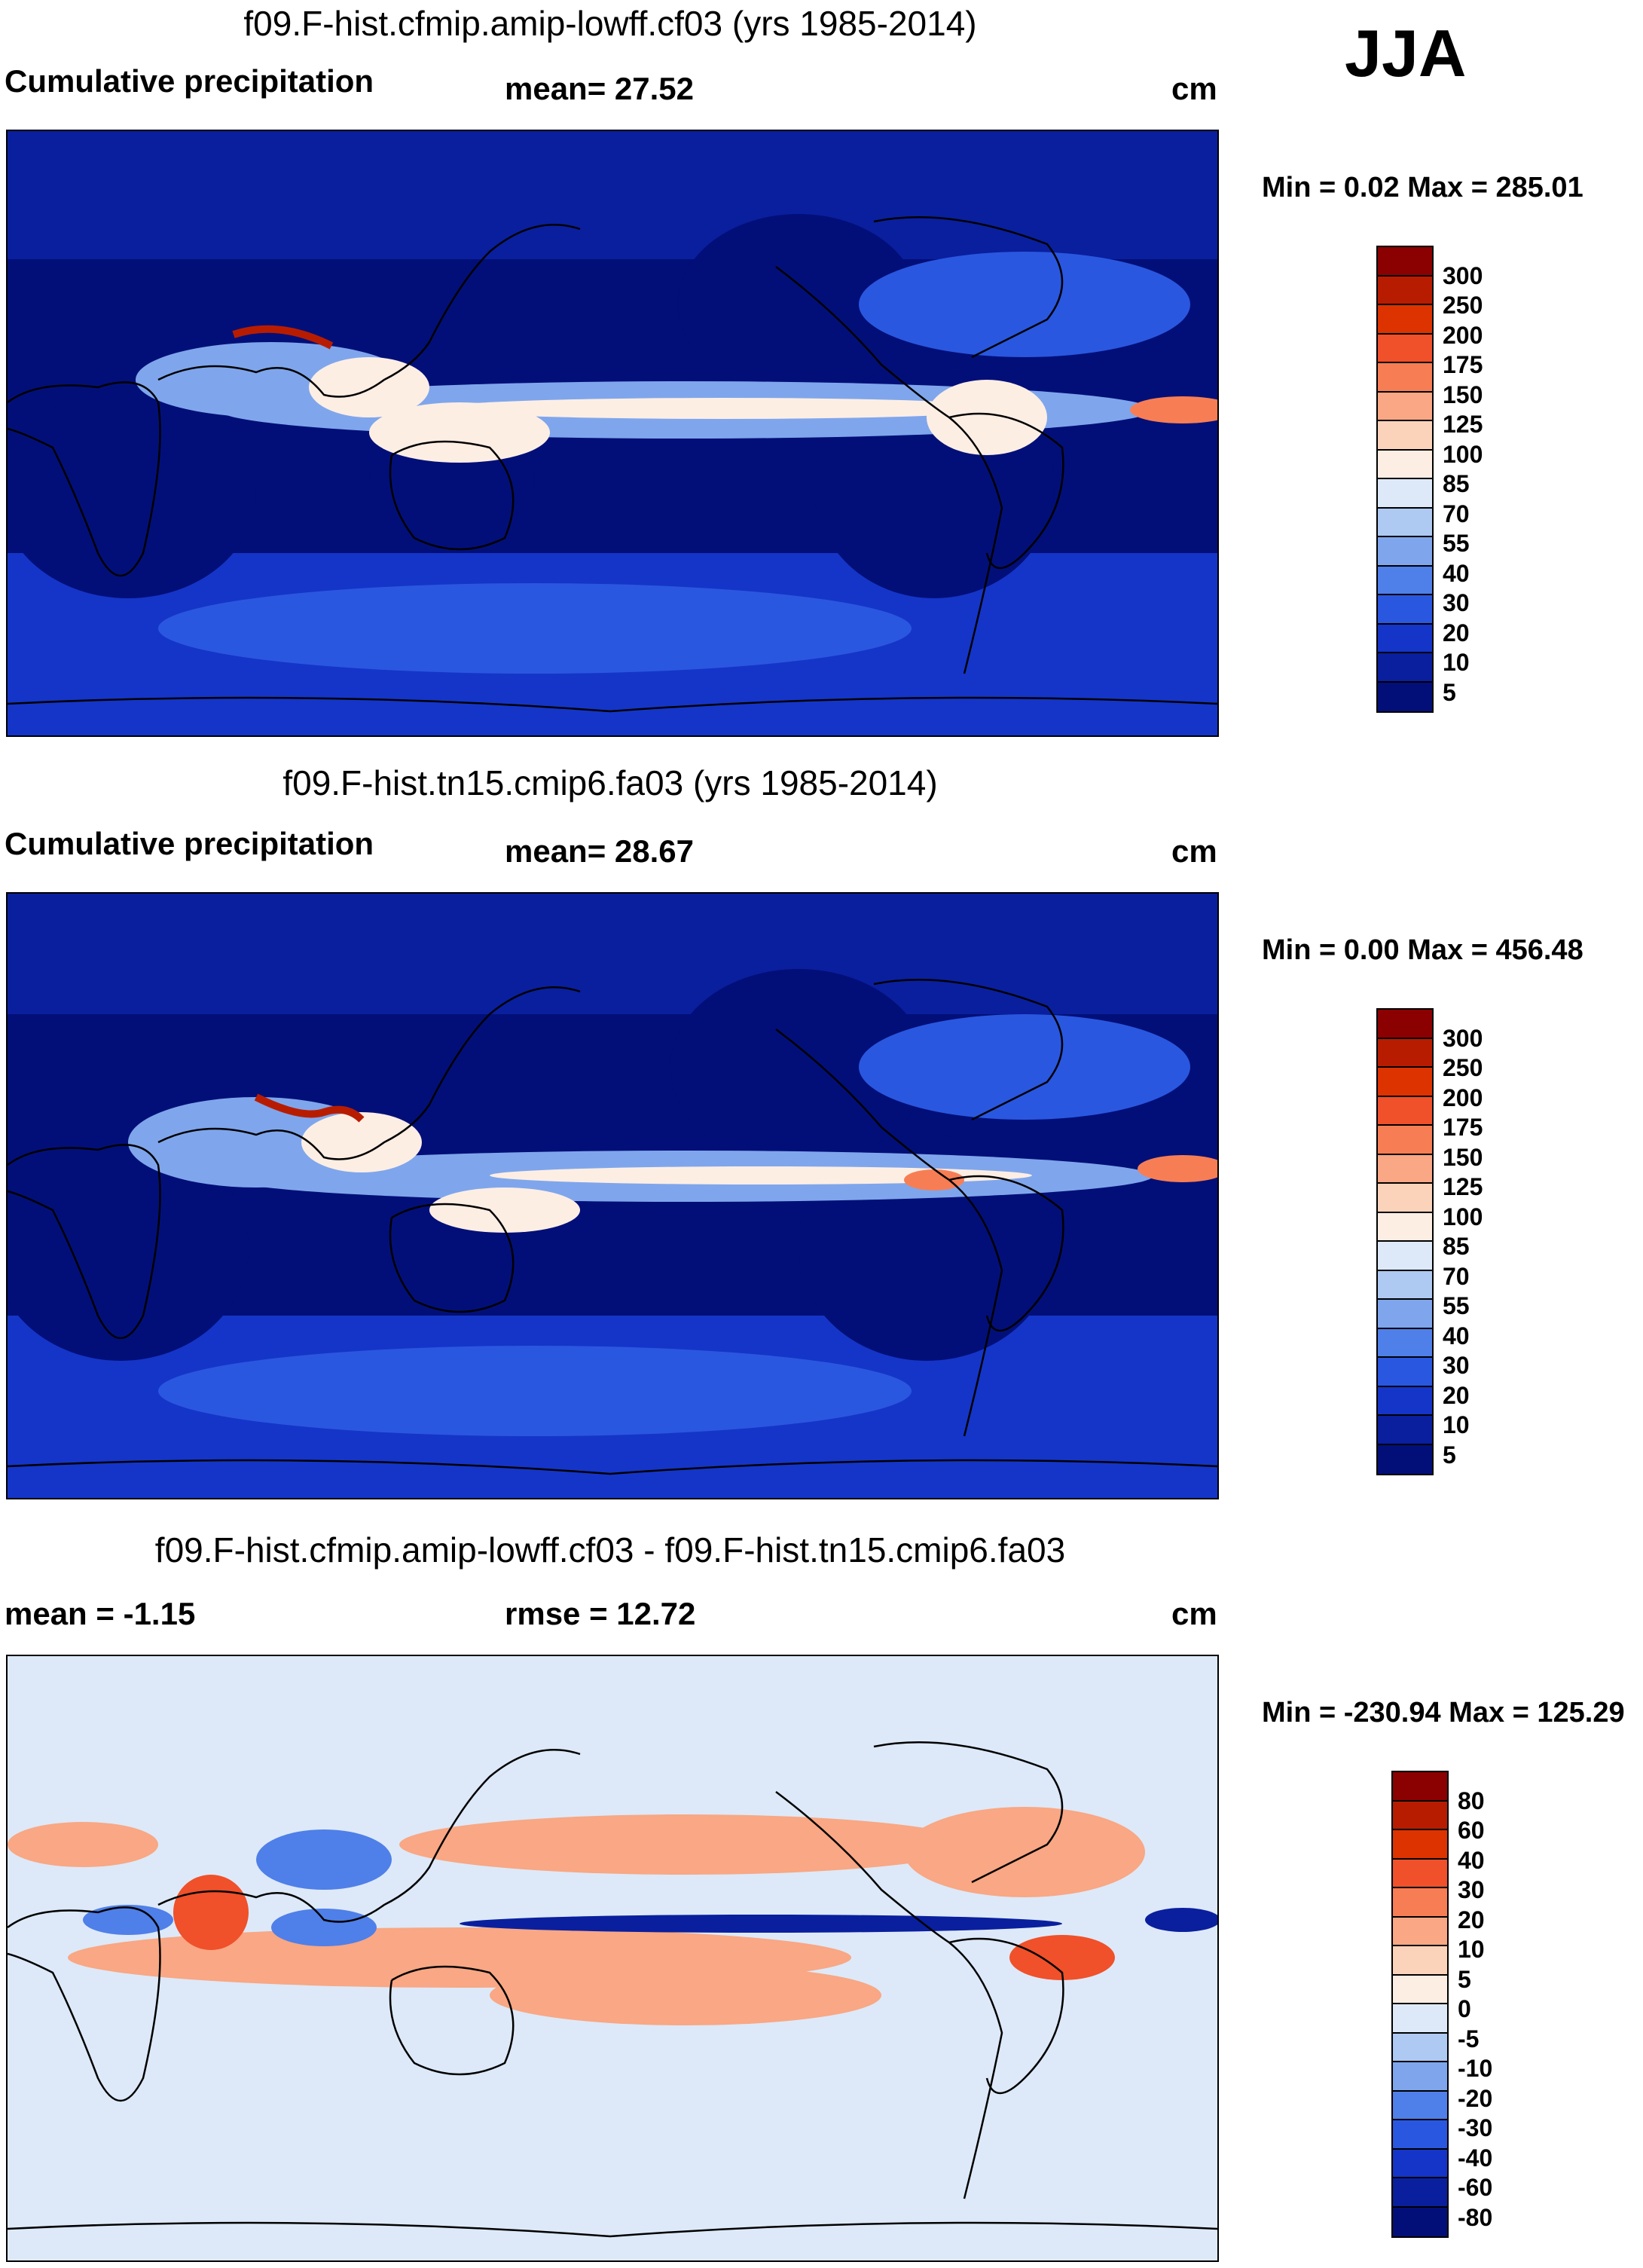 Image resolution: width=1643 pixels, height=2268 pixels. What do you see at coordinates (600, 88) in the screenshot?
I see `panel1-mean: mean= 27.52` at bounding box center [600, 88].